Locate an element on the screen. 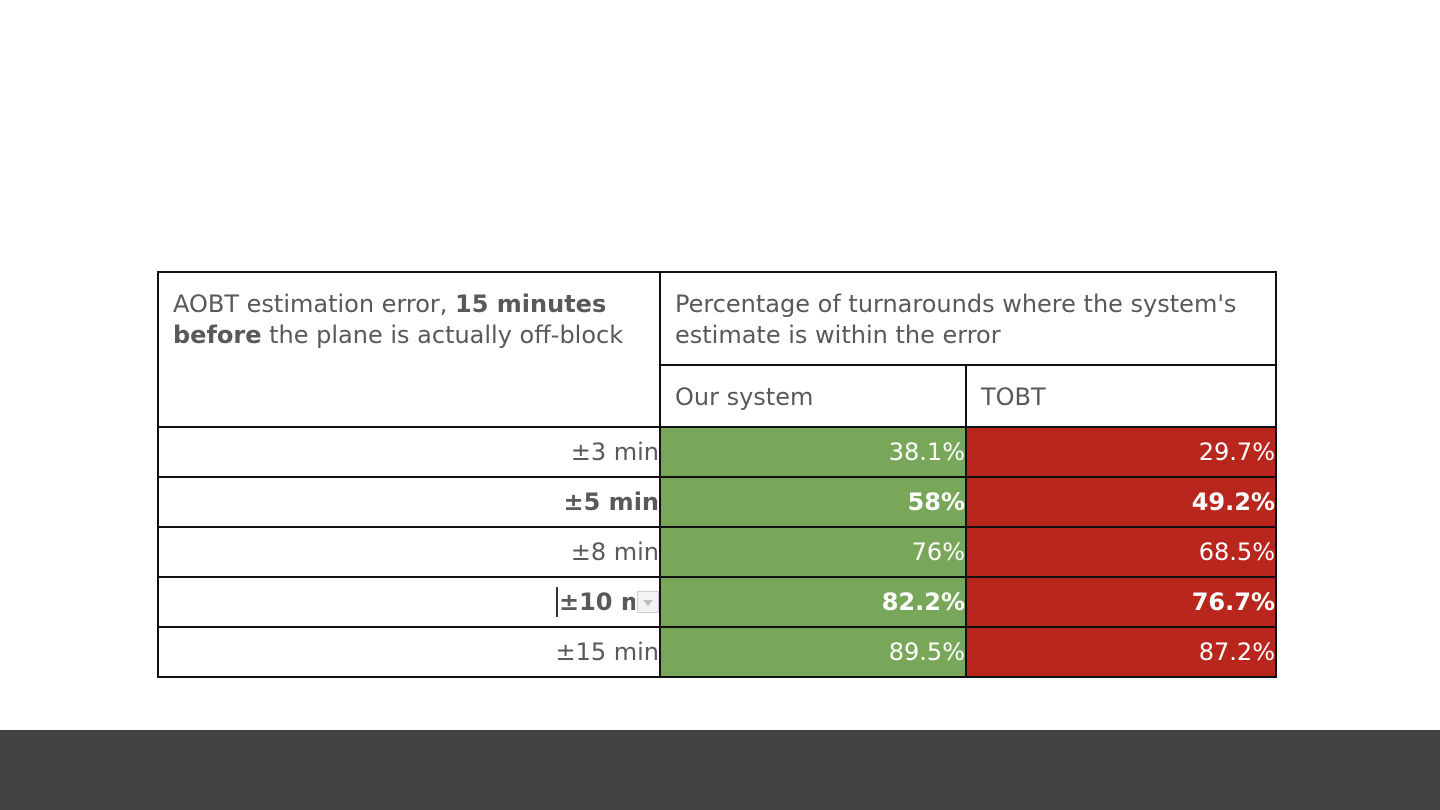  table-row: ±15 min 89.5% 87.2% is located at coordinates (717, 652).